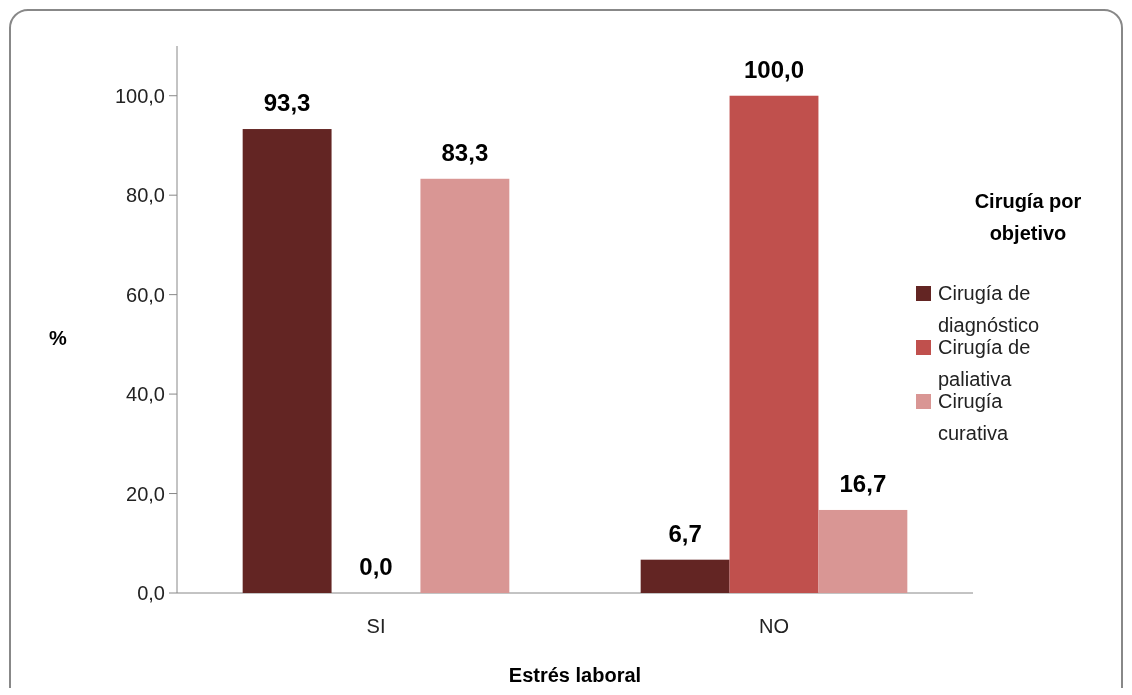 This screenshot has height=695, width=1132. What do you see at coordinates (139, 95) in the screenshot?
I see `y-tick-label: 100,0` at bounding box center [139, 95].